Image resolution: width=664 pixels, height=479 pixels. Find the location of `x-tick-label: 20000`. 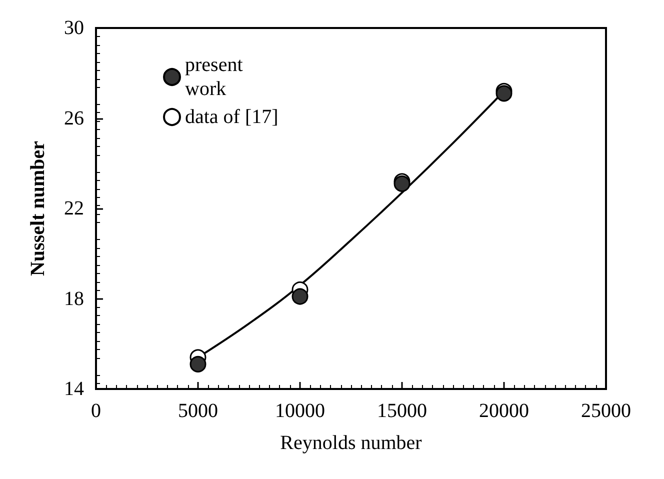

x-tick-label: 20000 is located at coordinates (504, 411).